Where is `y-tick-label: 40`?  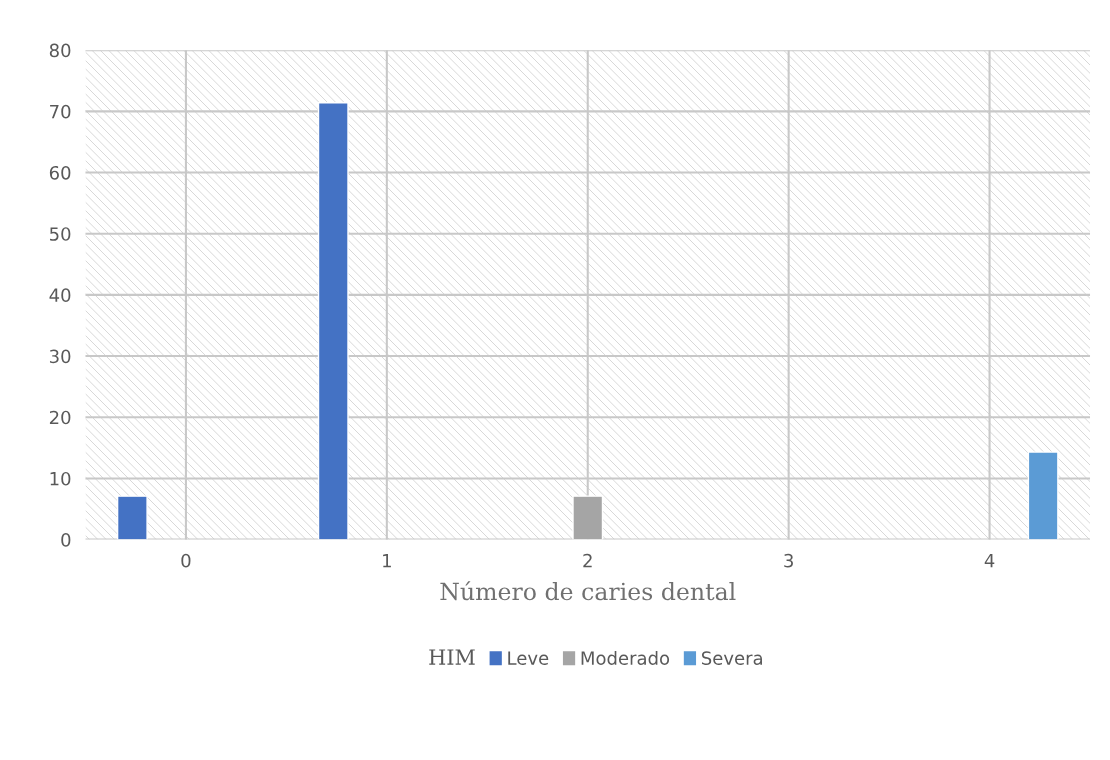 y-tick-label: 40 is located at coordinates (60, 295).